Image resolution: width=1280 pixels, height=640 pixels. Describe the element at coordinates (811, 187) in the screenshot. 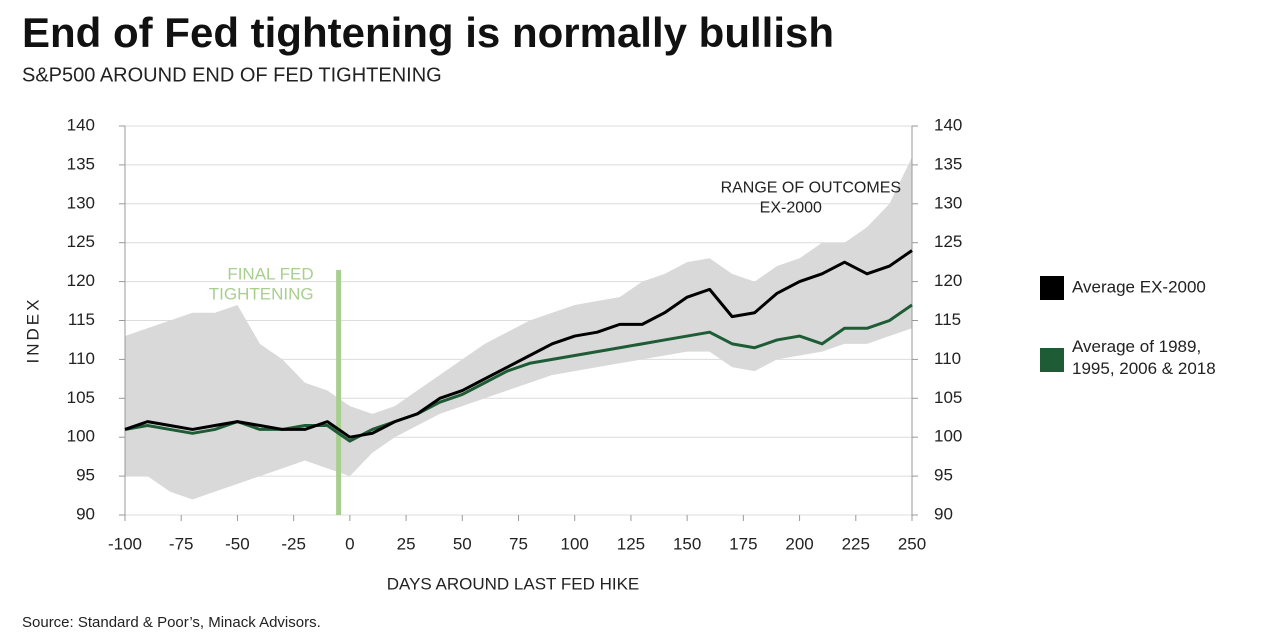

I see `range-label: RANGE OF OUTCOMES` at that location.